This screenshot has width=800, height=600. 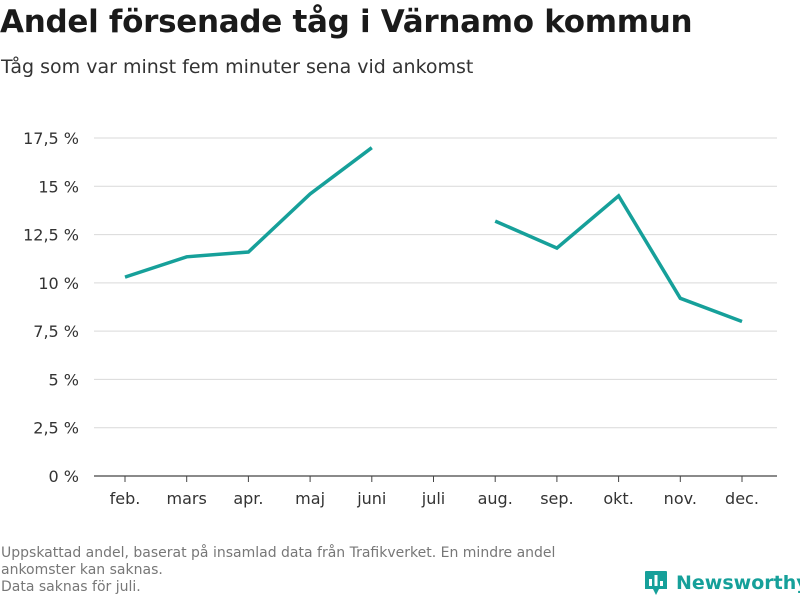 What do you see at coordinates (371, 498) in the screenshot?
I see `x-tick-label: juni` at bounding box center [371, 498].